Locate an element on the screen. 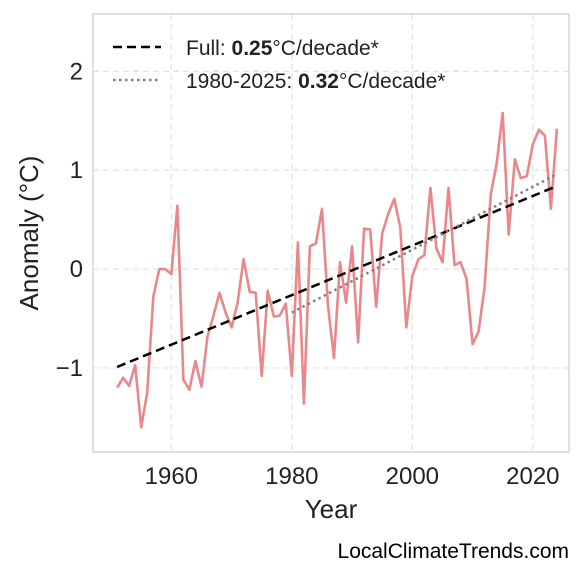  legend-label-full: Full: 0.25°C/decade* is located at coordinates (282, 48).